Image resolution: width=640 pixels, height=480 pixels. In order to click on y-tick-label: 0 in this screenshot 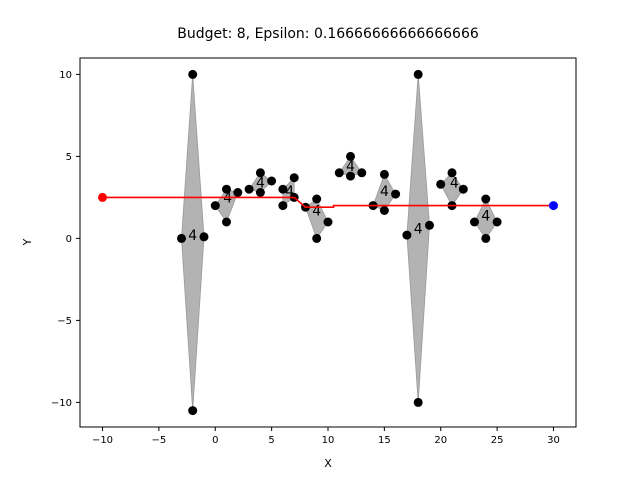, I will do `click(69, 239)`.